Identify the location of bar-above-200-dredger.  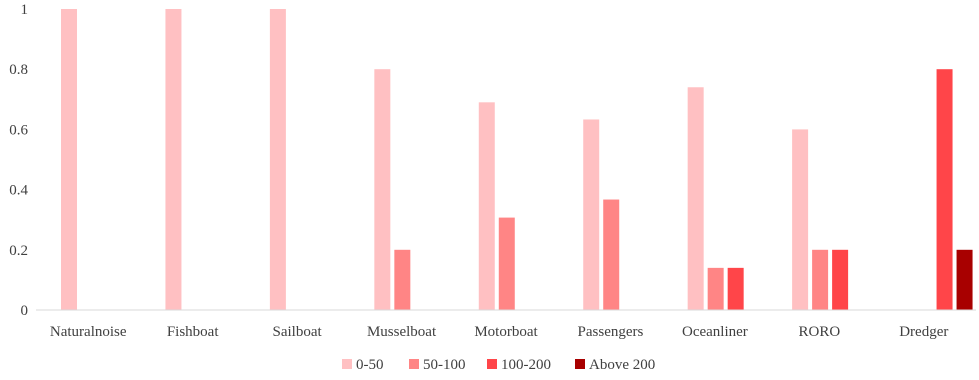
(964, 279).